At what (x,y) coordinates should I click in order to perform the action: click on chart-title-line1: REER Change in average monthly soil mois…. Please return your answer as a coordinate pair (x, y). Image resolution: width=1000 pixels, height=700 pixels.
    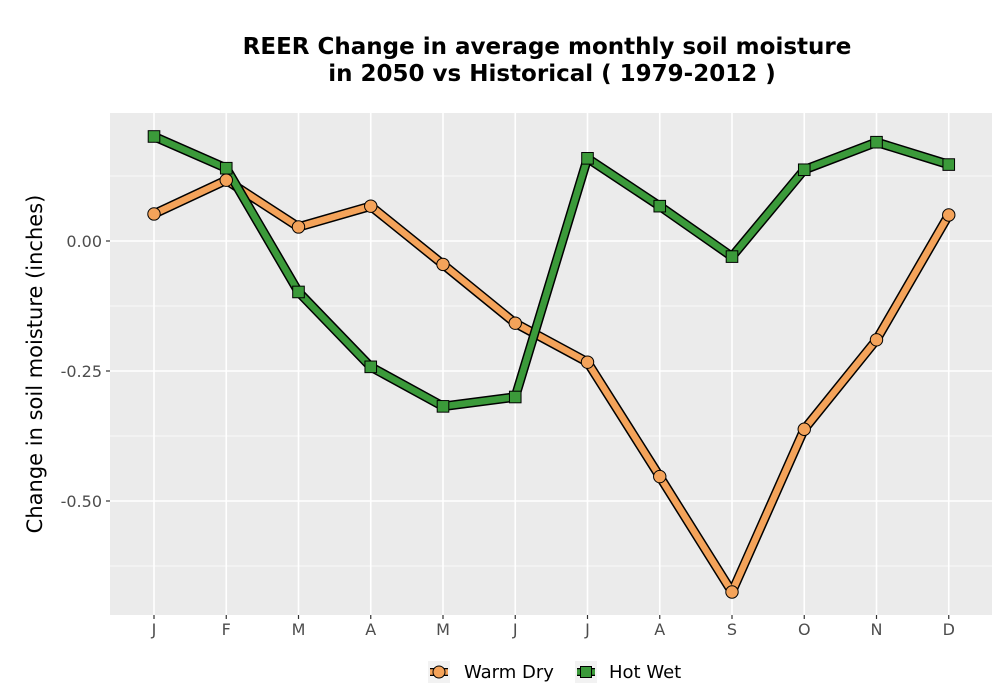
    Looking at the image, I should click on (547, 47).